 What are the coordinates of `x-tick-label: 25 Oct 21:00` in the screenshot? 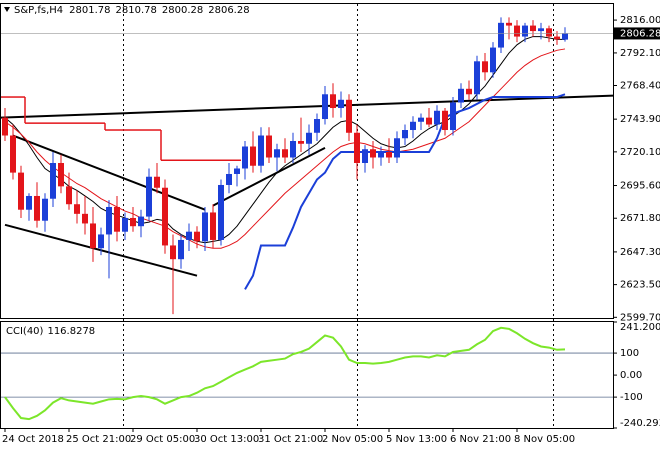 It's located at (98, 439).